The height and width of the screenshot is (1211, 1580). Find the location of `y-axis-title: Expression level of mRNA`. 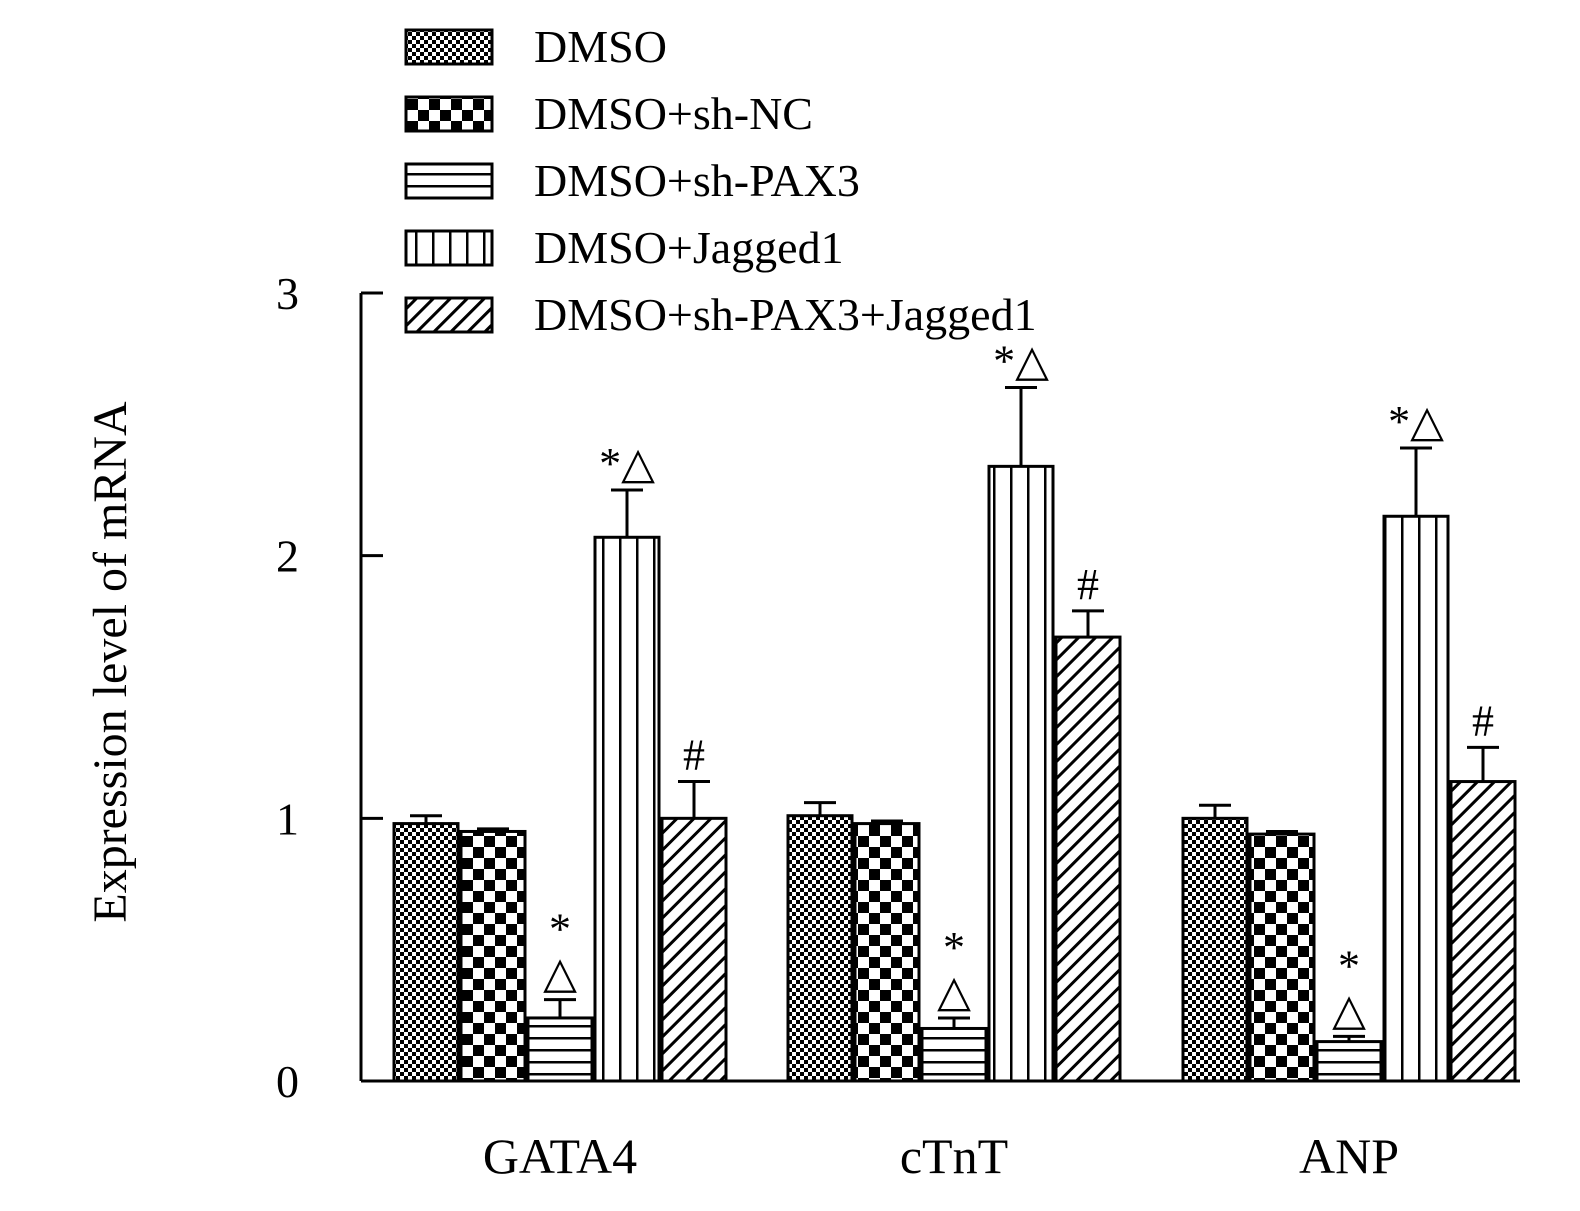

y-axis-title: Expression level of mRNA is located at coordinates (110, 662).